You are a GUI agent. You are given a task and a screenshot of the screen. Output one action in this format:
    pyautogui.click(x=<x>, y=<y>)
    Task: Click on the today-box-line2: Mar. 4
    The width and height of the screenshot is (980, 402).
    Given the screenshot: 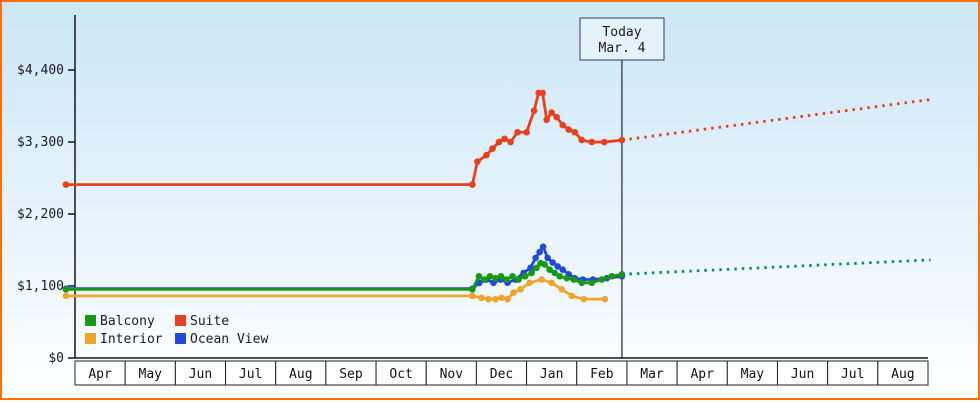 What is the action you would take?
    pyautogui.click(x=622, y=48)
    